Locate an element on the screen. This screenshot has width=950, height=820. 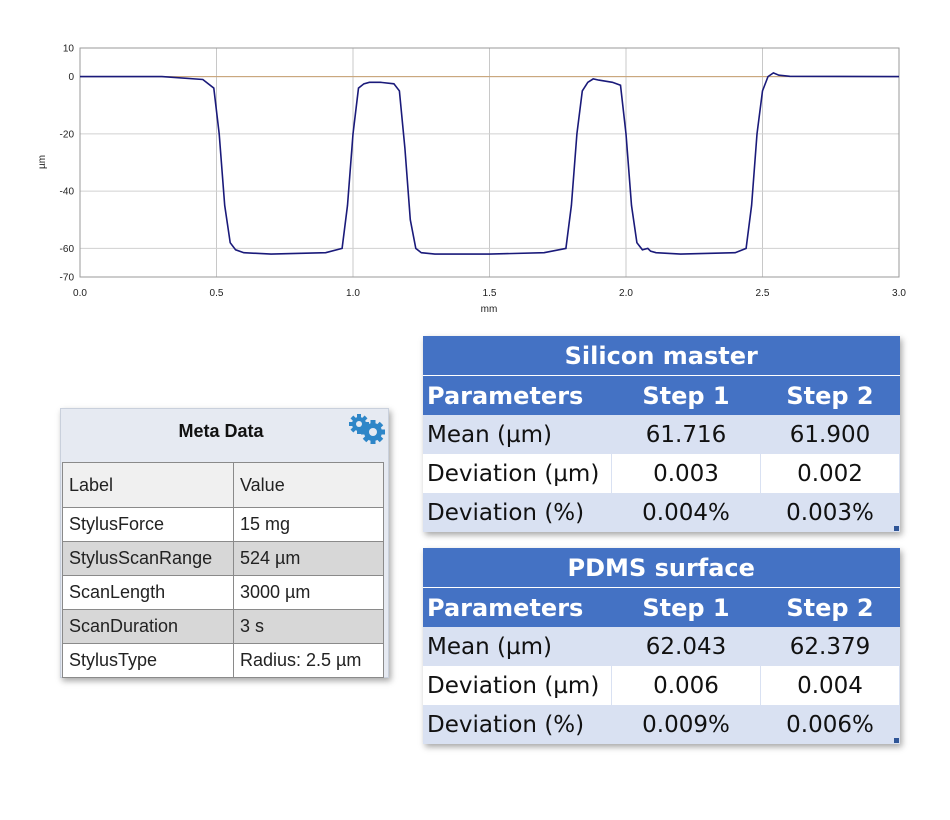
meta-value-cell: 15 mg is located at coordinates (308, 524).